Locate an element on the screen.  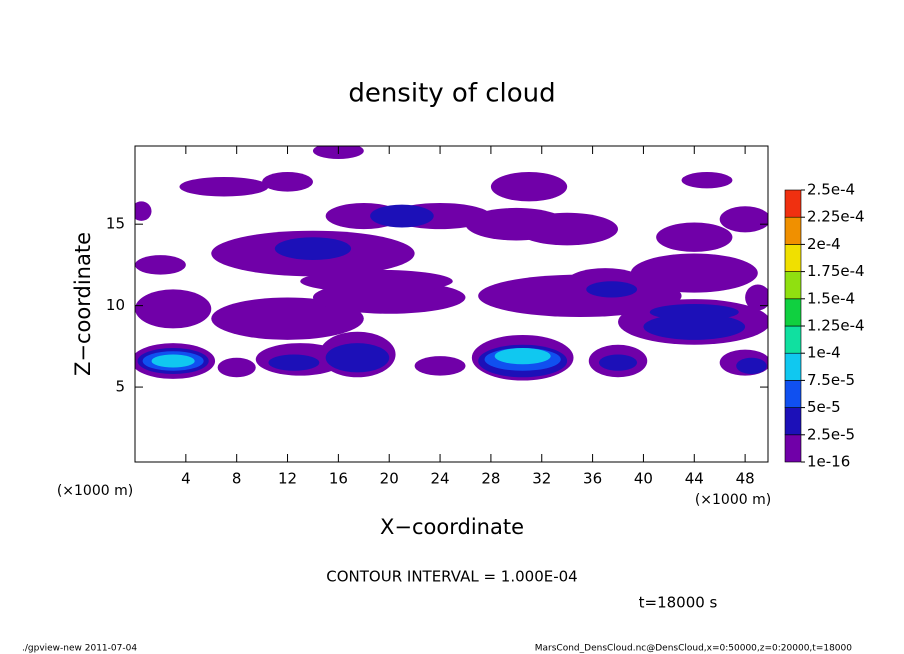
x-unit: (×1000 m) is located at coordinates (733, 500).